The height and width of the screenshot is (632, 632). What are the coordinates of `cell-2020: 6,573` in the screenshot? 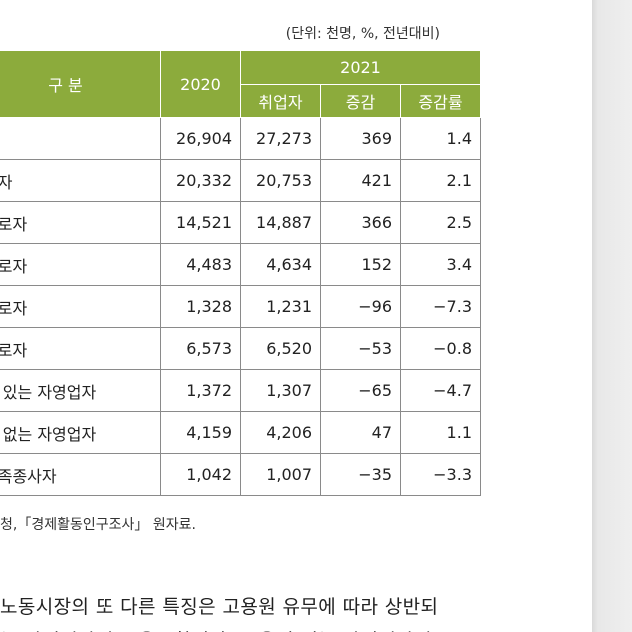 It's located at (200, 348).